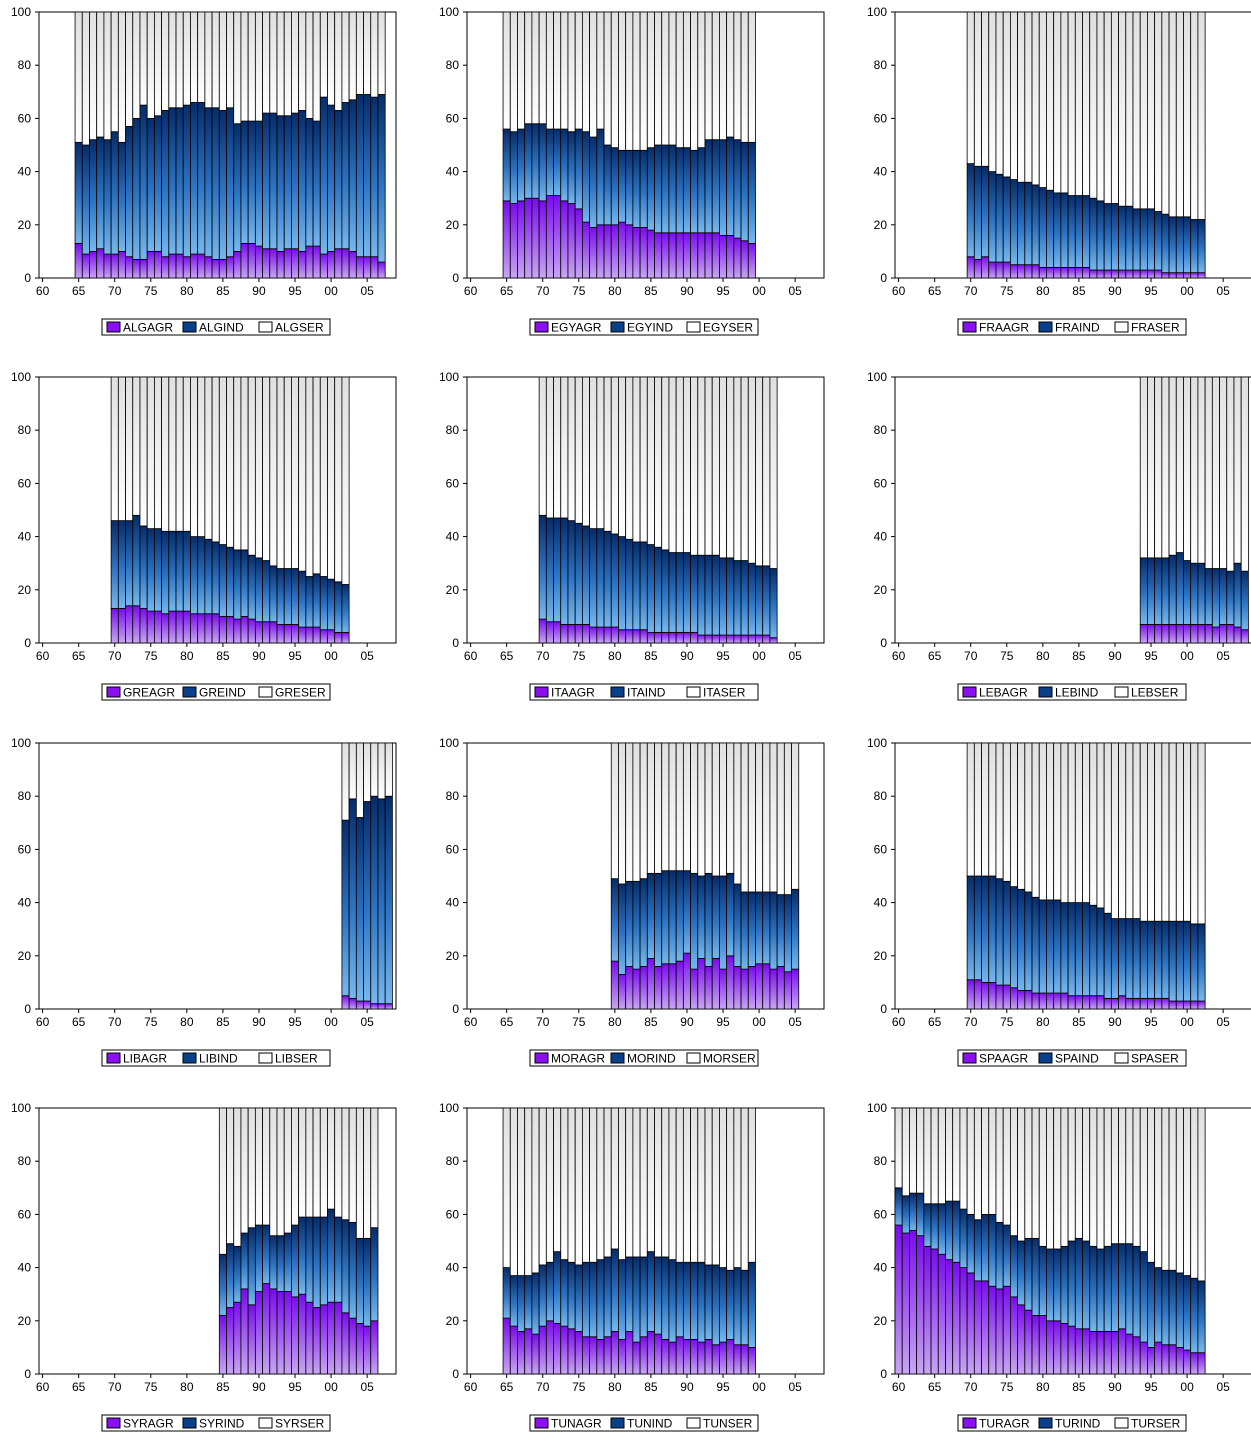 The width and height of the screenshot is (1251, 1436). What do you see at coordinates (773, 817) in the screenshot?
I see `bar-morser` at bounding box center [773, 817].